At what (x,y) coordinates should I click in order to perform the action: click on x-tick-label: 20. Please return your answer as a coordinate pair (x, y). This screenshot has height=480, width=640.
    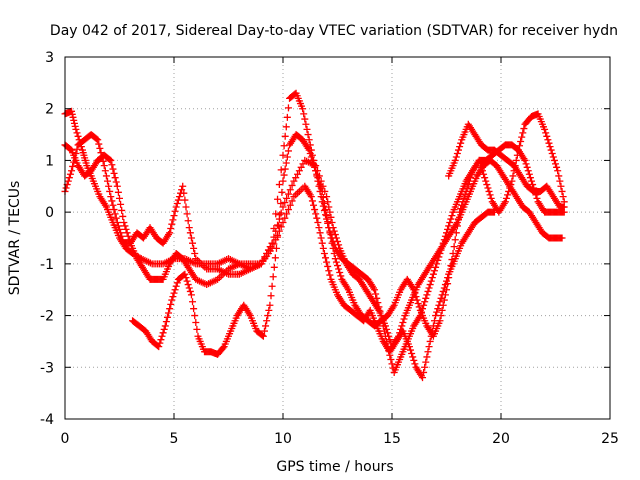
    Looking at the image, I should click on (501, 439).